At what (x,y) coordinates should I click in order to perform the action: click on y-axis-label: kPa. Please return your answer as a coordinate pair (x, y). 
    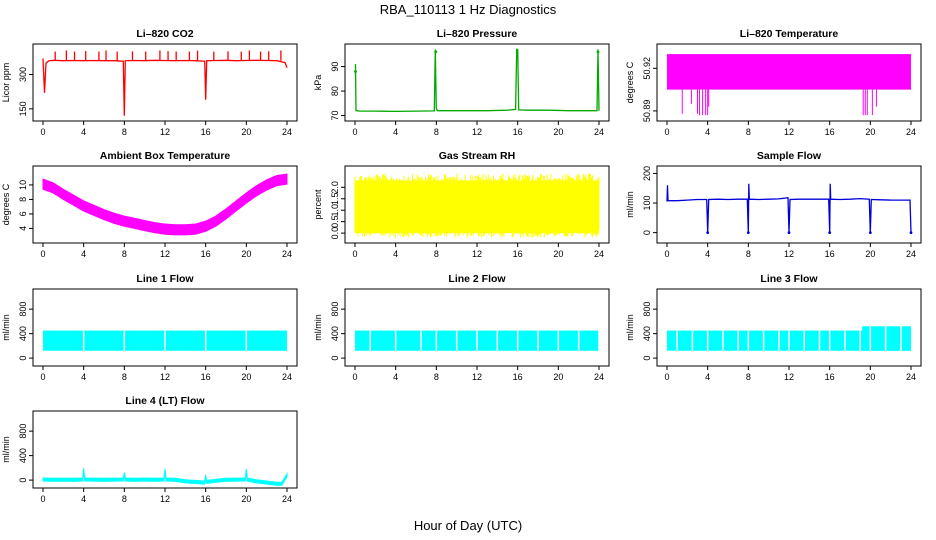
    Looking at the image, I should click on (318, 83).